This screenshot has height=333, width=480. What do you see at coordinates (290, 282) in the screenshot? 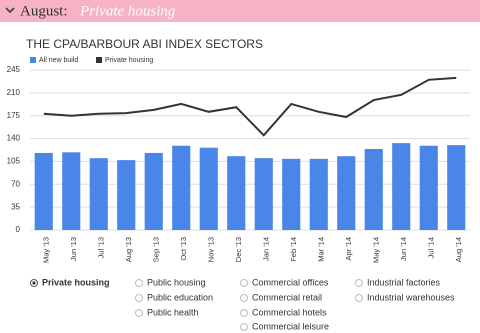
I see `radio-label: Commercial offices` at bounding box center [290, 282].